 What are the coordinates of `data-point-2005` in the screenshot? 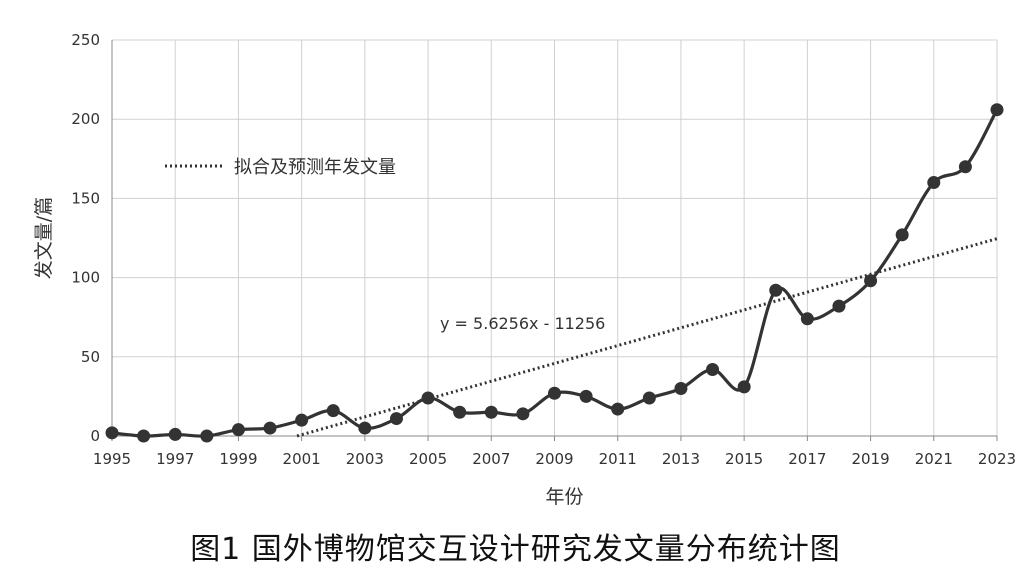 It's located at (428, 398).